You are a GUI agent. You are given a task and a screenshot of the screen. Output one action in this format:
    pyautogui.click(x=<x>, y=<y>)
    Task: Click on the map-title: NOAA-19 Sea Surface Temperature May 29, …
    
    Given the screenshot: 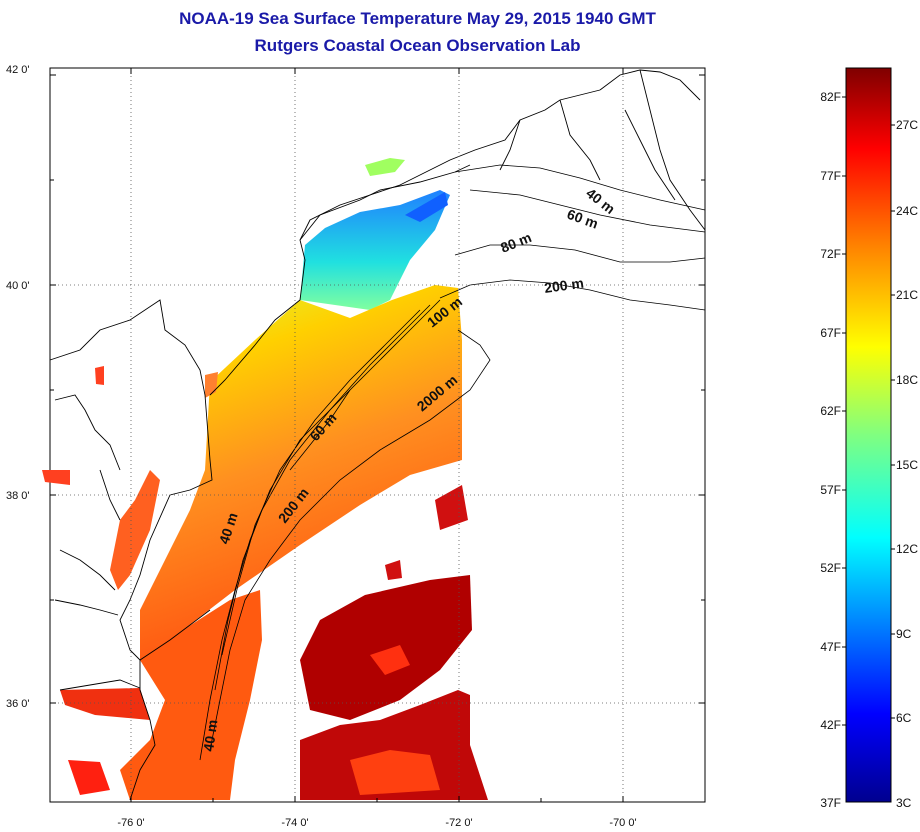 What is the action you would take?
    pyautogui.click(x=417, y=18)
    